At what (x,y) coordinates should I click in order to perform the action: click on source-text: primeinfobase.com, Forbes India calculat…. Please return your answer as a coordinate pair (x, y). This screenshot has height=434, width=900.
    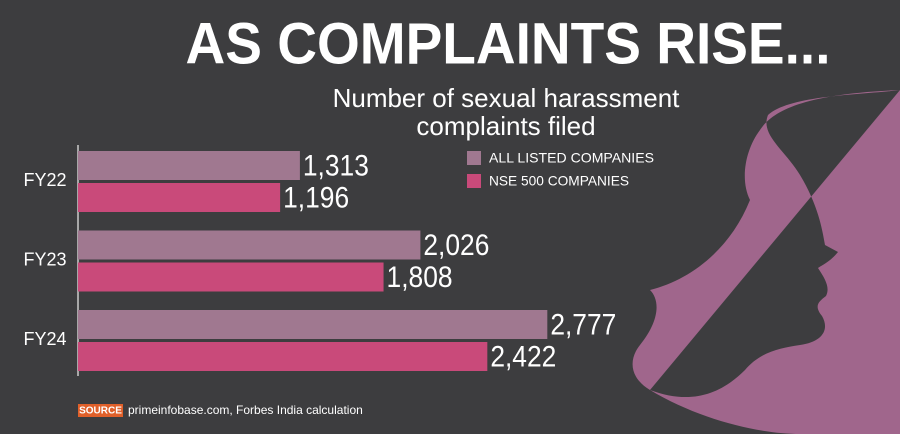
    Looking at the image, I should click on (245, 410).